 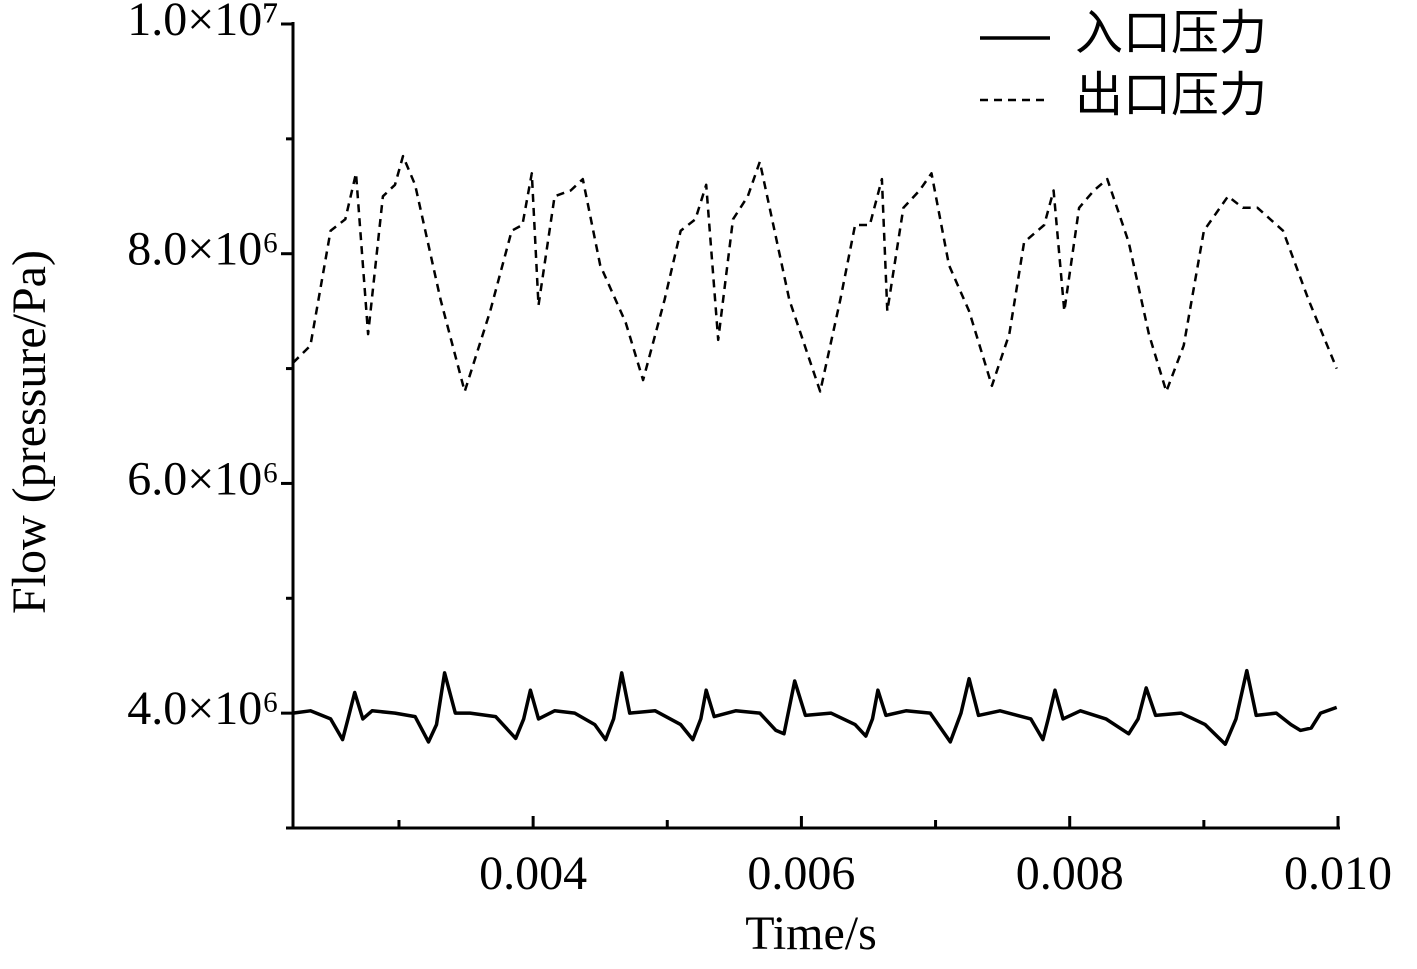 What do you see at coordinates (1070, 873) in the screenshot?
I see `x-tick-label: 0.008` at bounding box center [1070, 873].